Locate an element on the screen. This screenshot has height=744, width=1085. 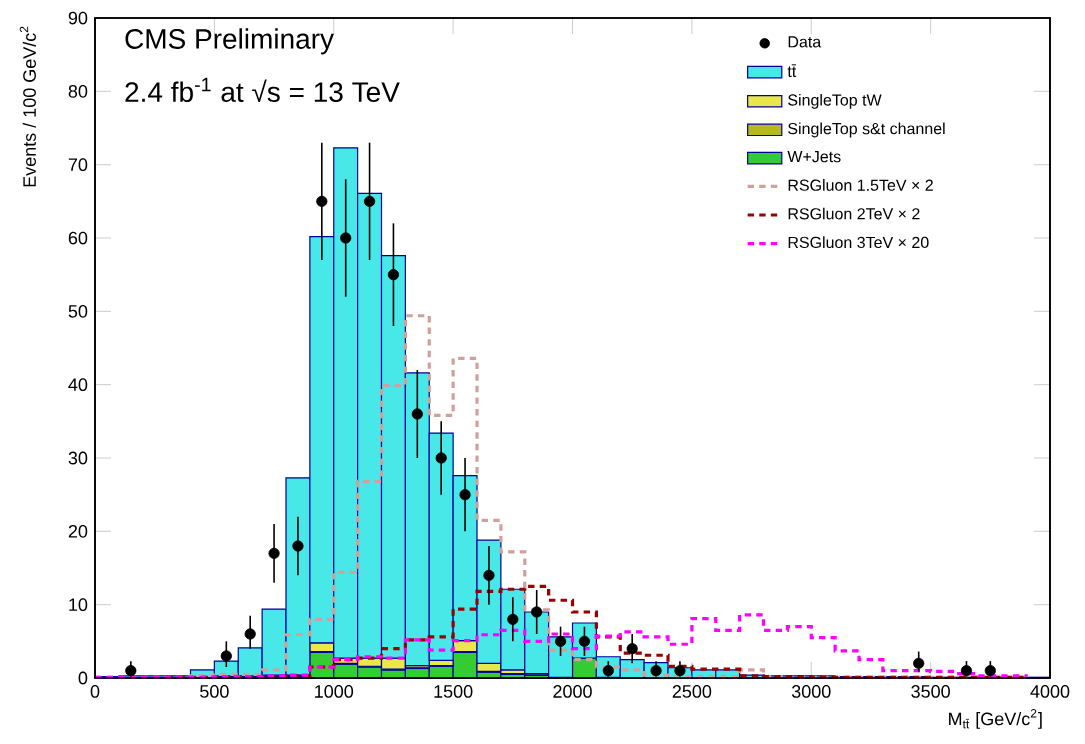
y-tick-label: 40 is located at coordinates (78, 385).